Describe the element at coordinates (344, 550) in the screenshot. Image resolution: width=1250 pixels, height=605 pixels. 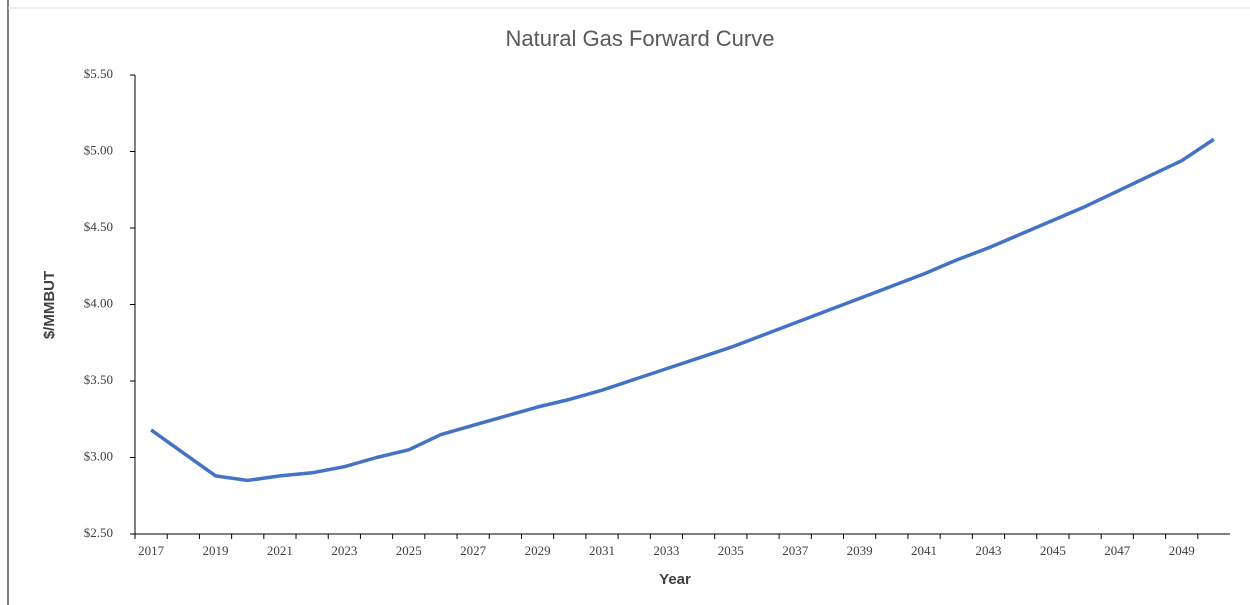
I see `x-tick-label: 2023` at that location.